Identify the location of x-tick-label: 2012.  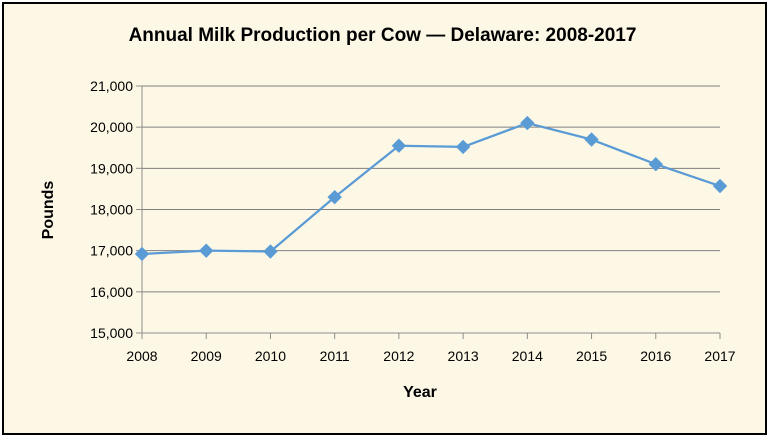
(398, 356).